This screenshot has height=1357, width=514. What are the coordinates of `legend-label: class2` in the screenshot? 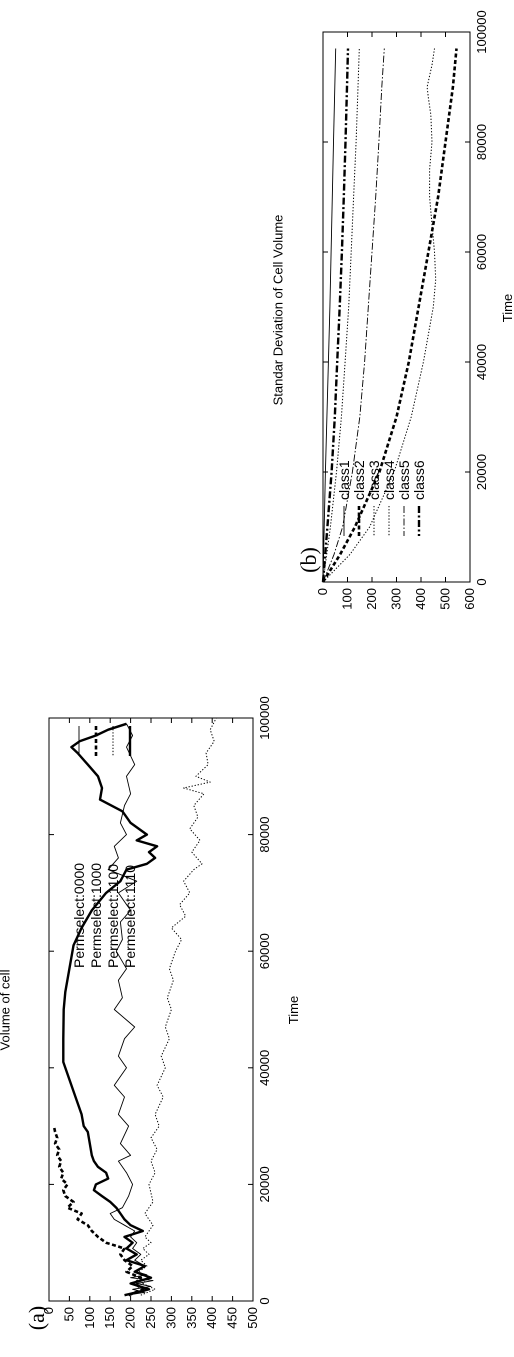 It's located at (359, 480).